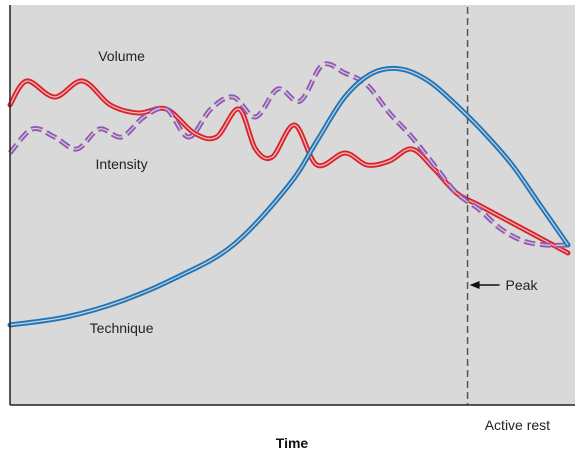 This screenshot has height=457, width=580. Describe the element at coordinates (122, 164) in the screenshot. I see `intensity-label: Intensity` at that location.